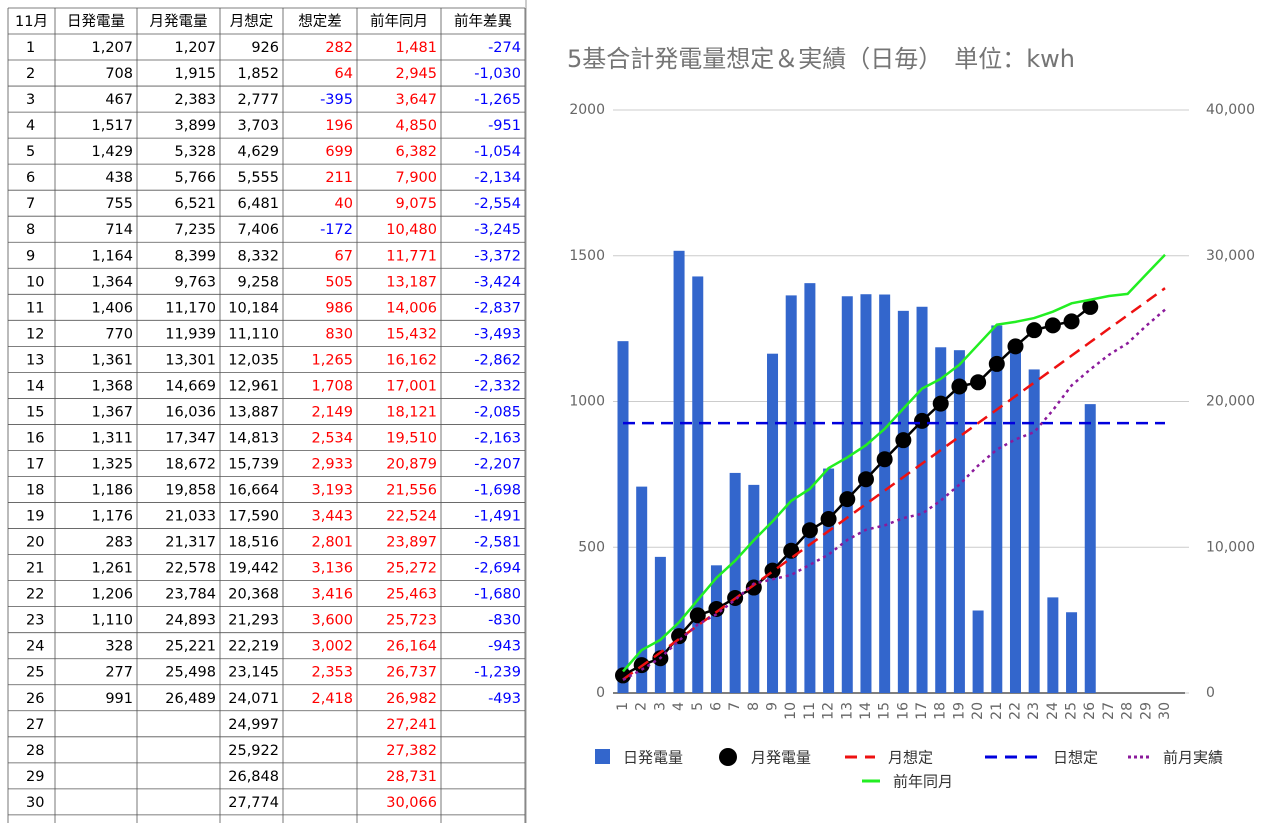 The height and width of the screenshot is (823, 1280). Describe the element at coordinates (339, 308) in the screenshot. I see `table-cell: 986` at that location.